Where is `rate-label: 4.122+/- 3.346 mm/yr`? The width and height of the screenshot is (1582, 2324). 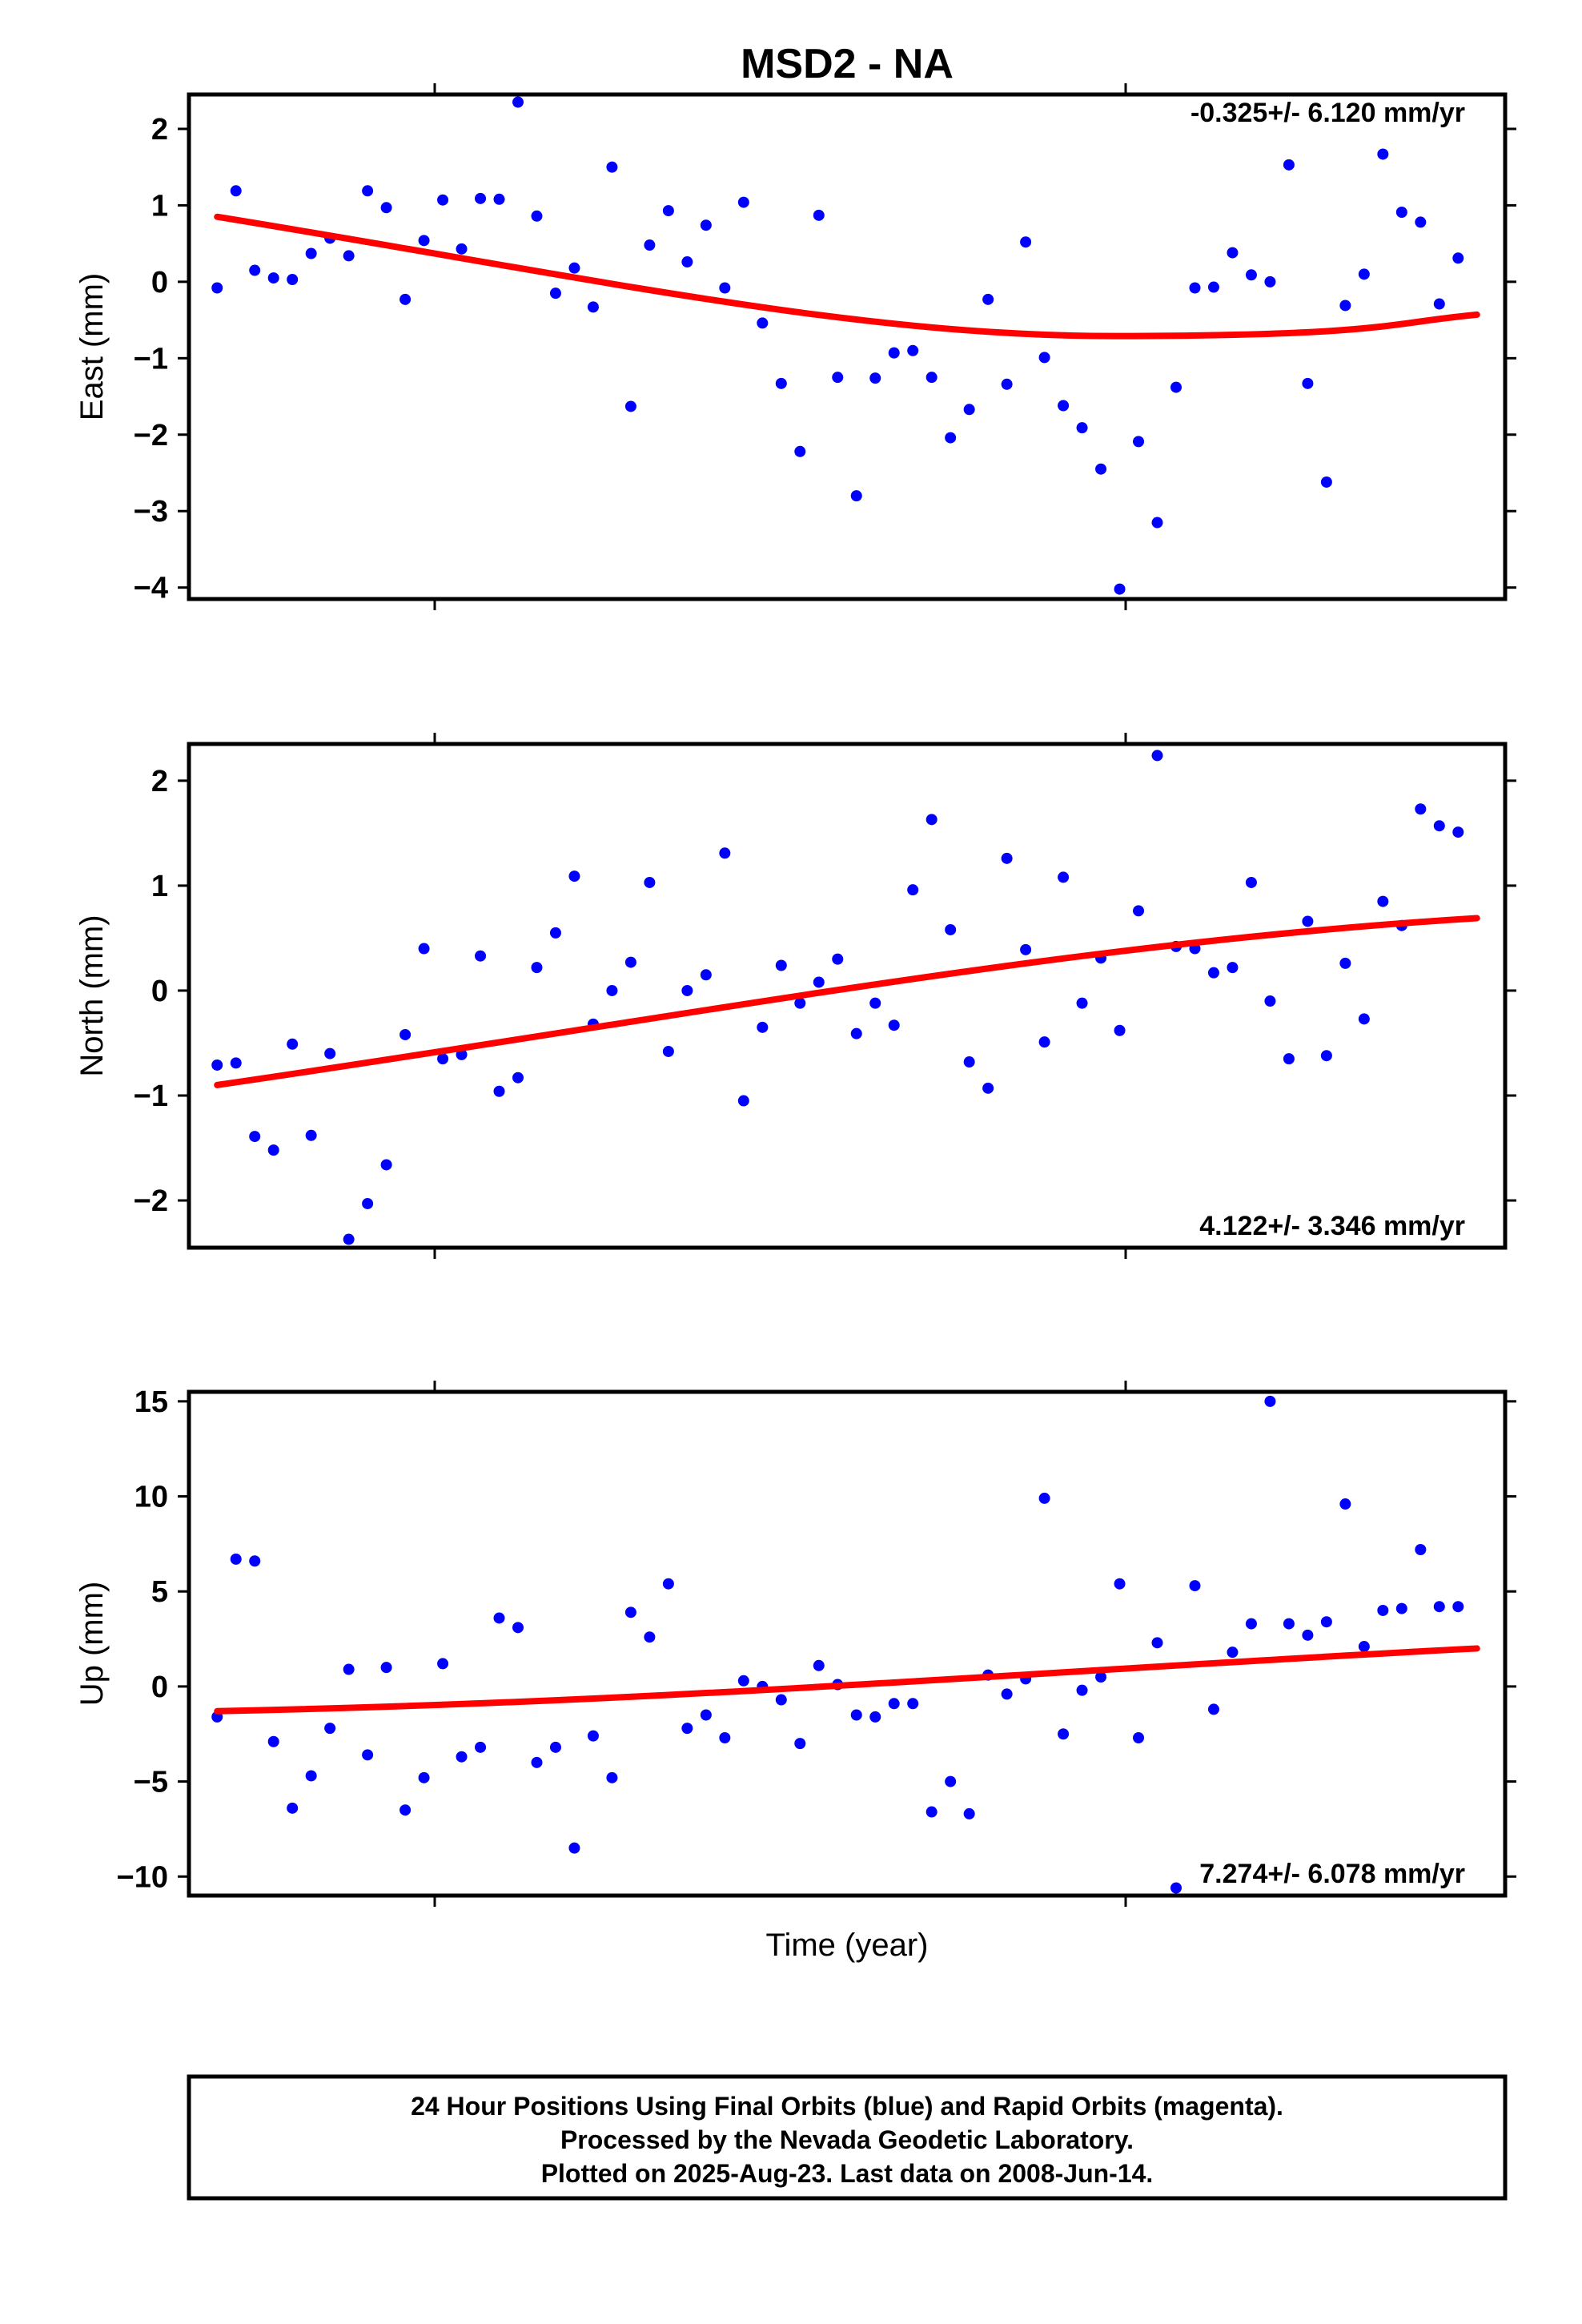 rate-label: 4.122+/- 3.346 mm/yr is located at coordinates (1332, 1226).